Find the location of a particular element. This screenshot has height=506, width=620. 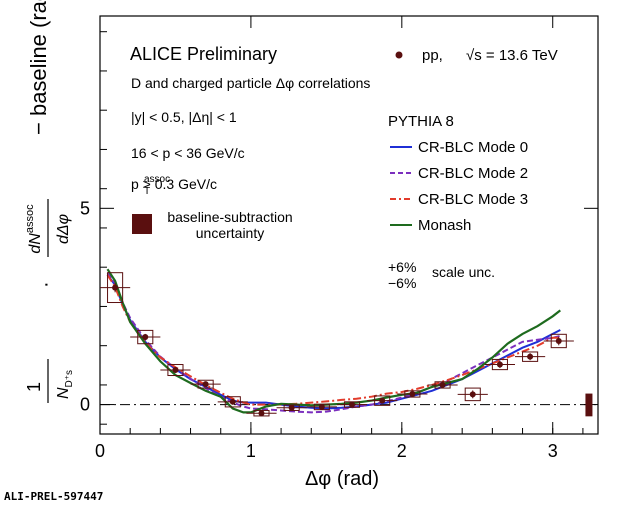

scale-unc-minus: −6% is located at coordinates (402, 283).